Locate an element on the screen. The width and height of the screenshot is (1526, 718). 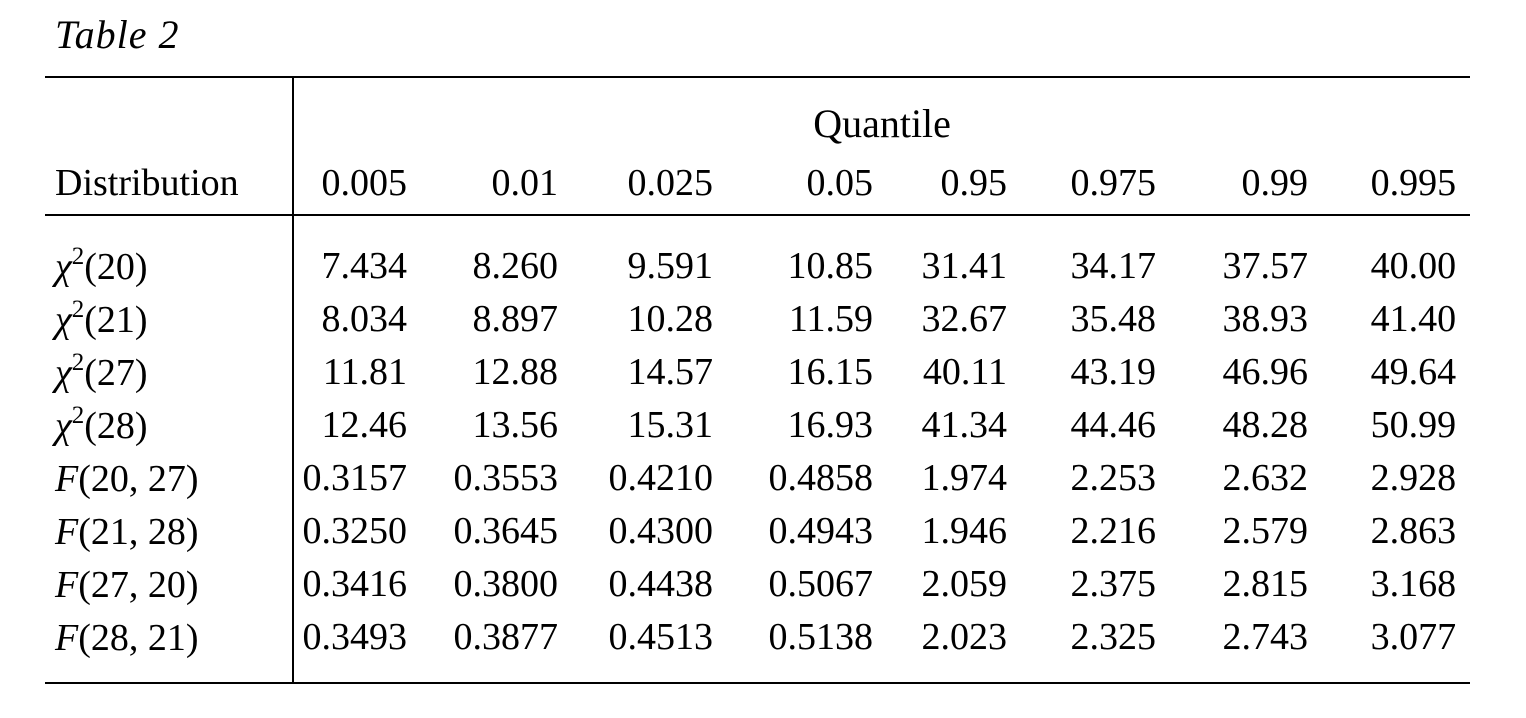
table-cell: 0.4858 is located at coordinates (821, 477).